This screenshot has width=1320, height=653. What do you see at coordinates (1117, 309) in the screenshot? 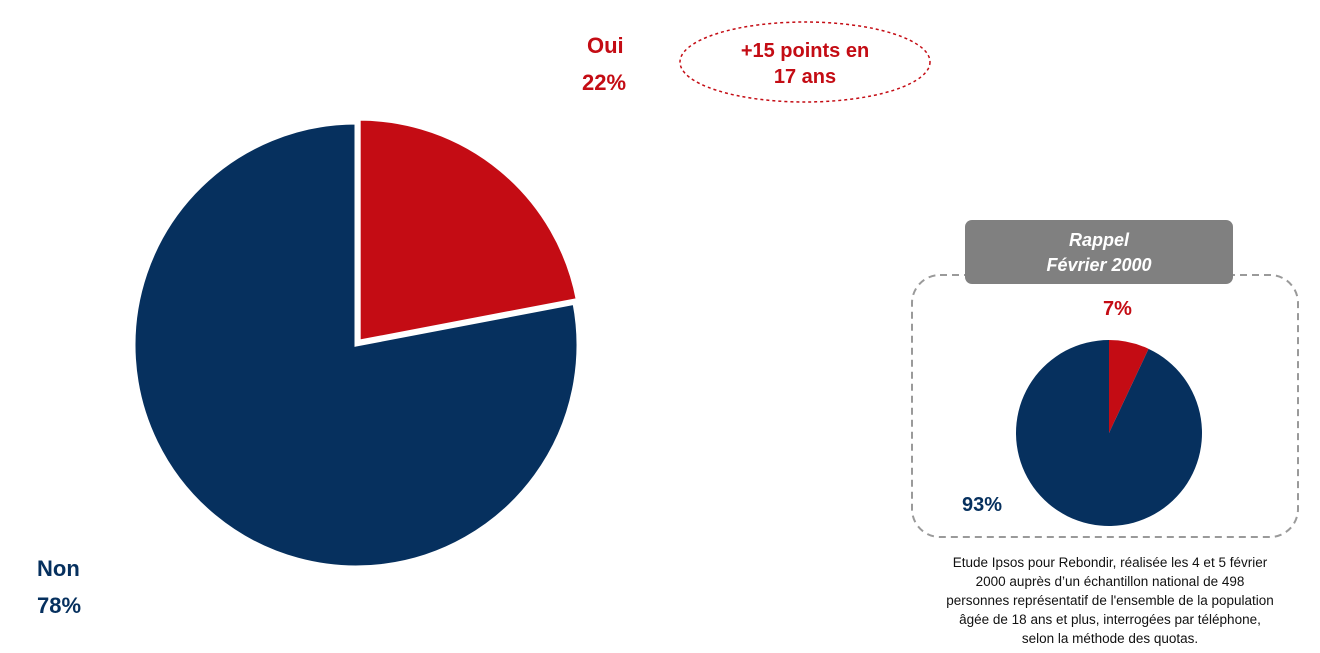
I see `value-label: 7%` at bounding box center [1117, 309].